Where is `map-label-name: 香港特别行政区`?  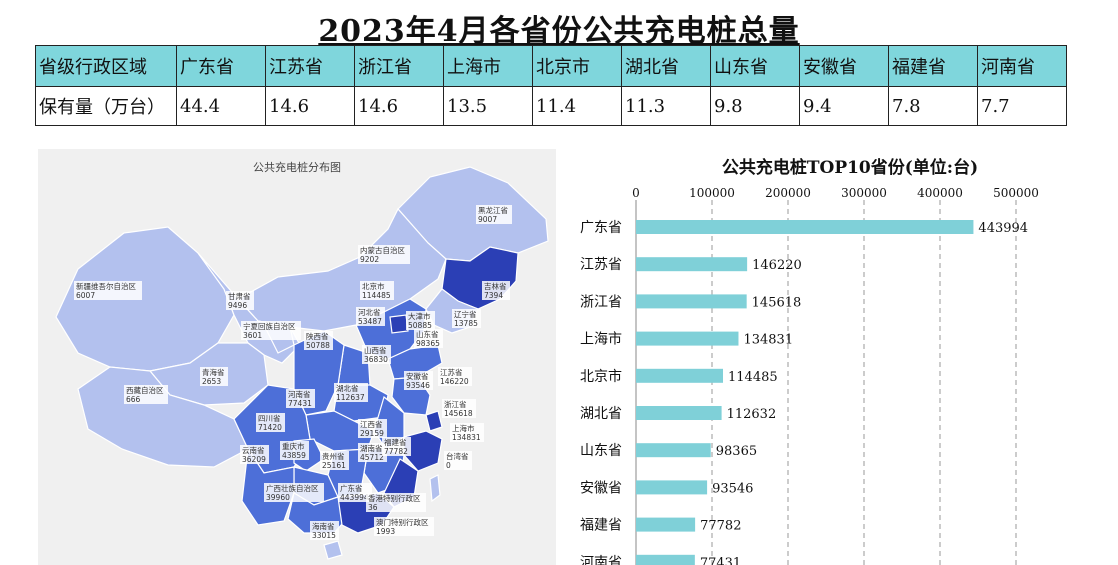 map-label-name: 香港特别行政区 is located at coordinates (394, 498).